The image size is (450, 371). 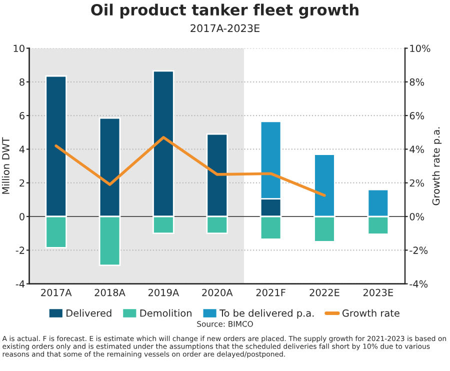 What do you see at coordinates (22, 149) in the screenshot?
I see `y-tick-label: 4` at bounding box center [22, 149].